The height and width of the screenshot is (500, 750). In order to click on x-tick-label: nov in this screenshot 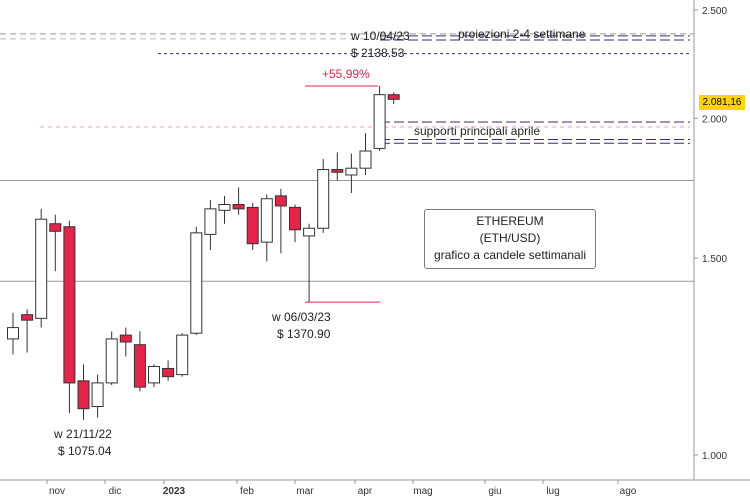, I will do `click(57, 491)`.